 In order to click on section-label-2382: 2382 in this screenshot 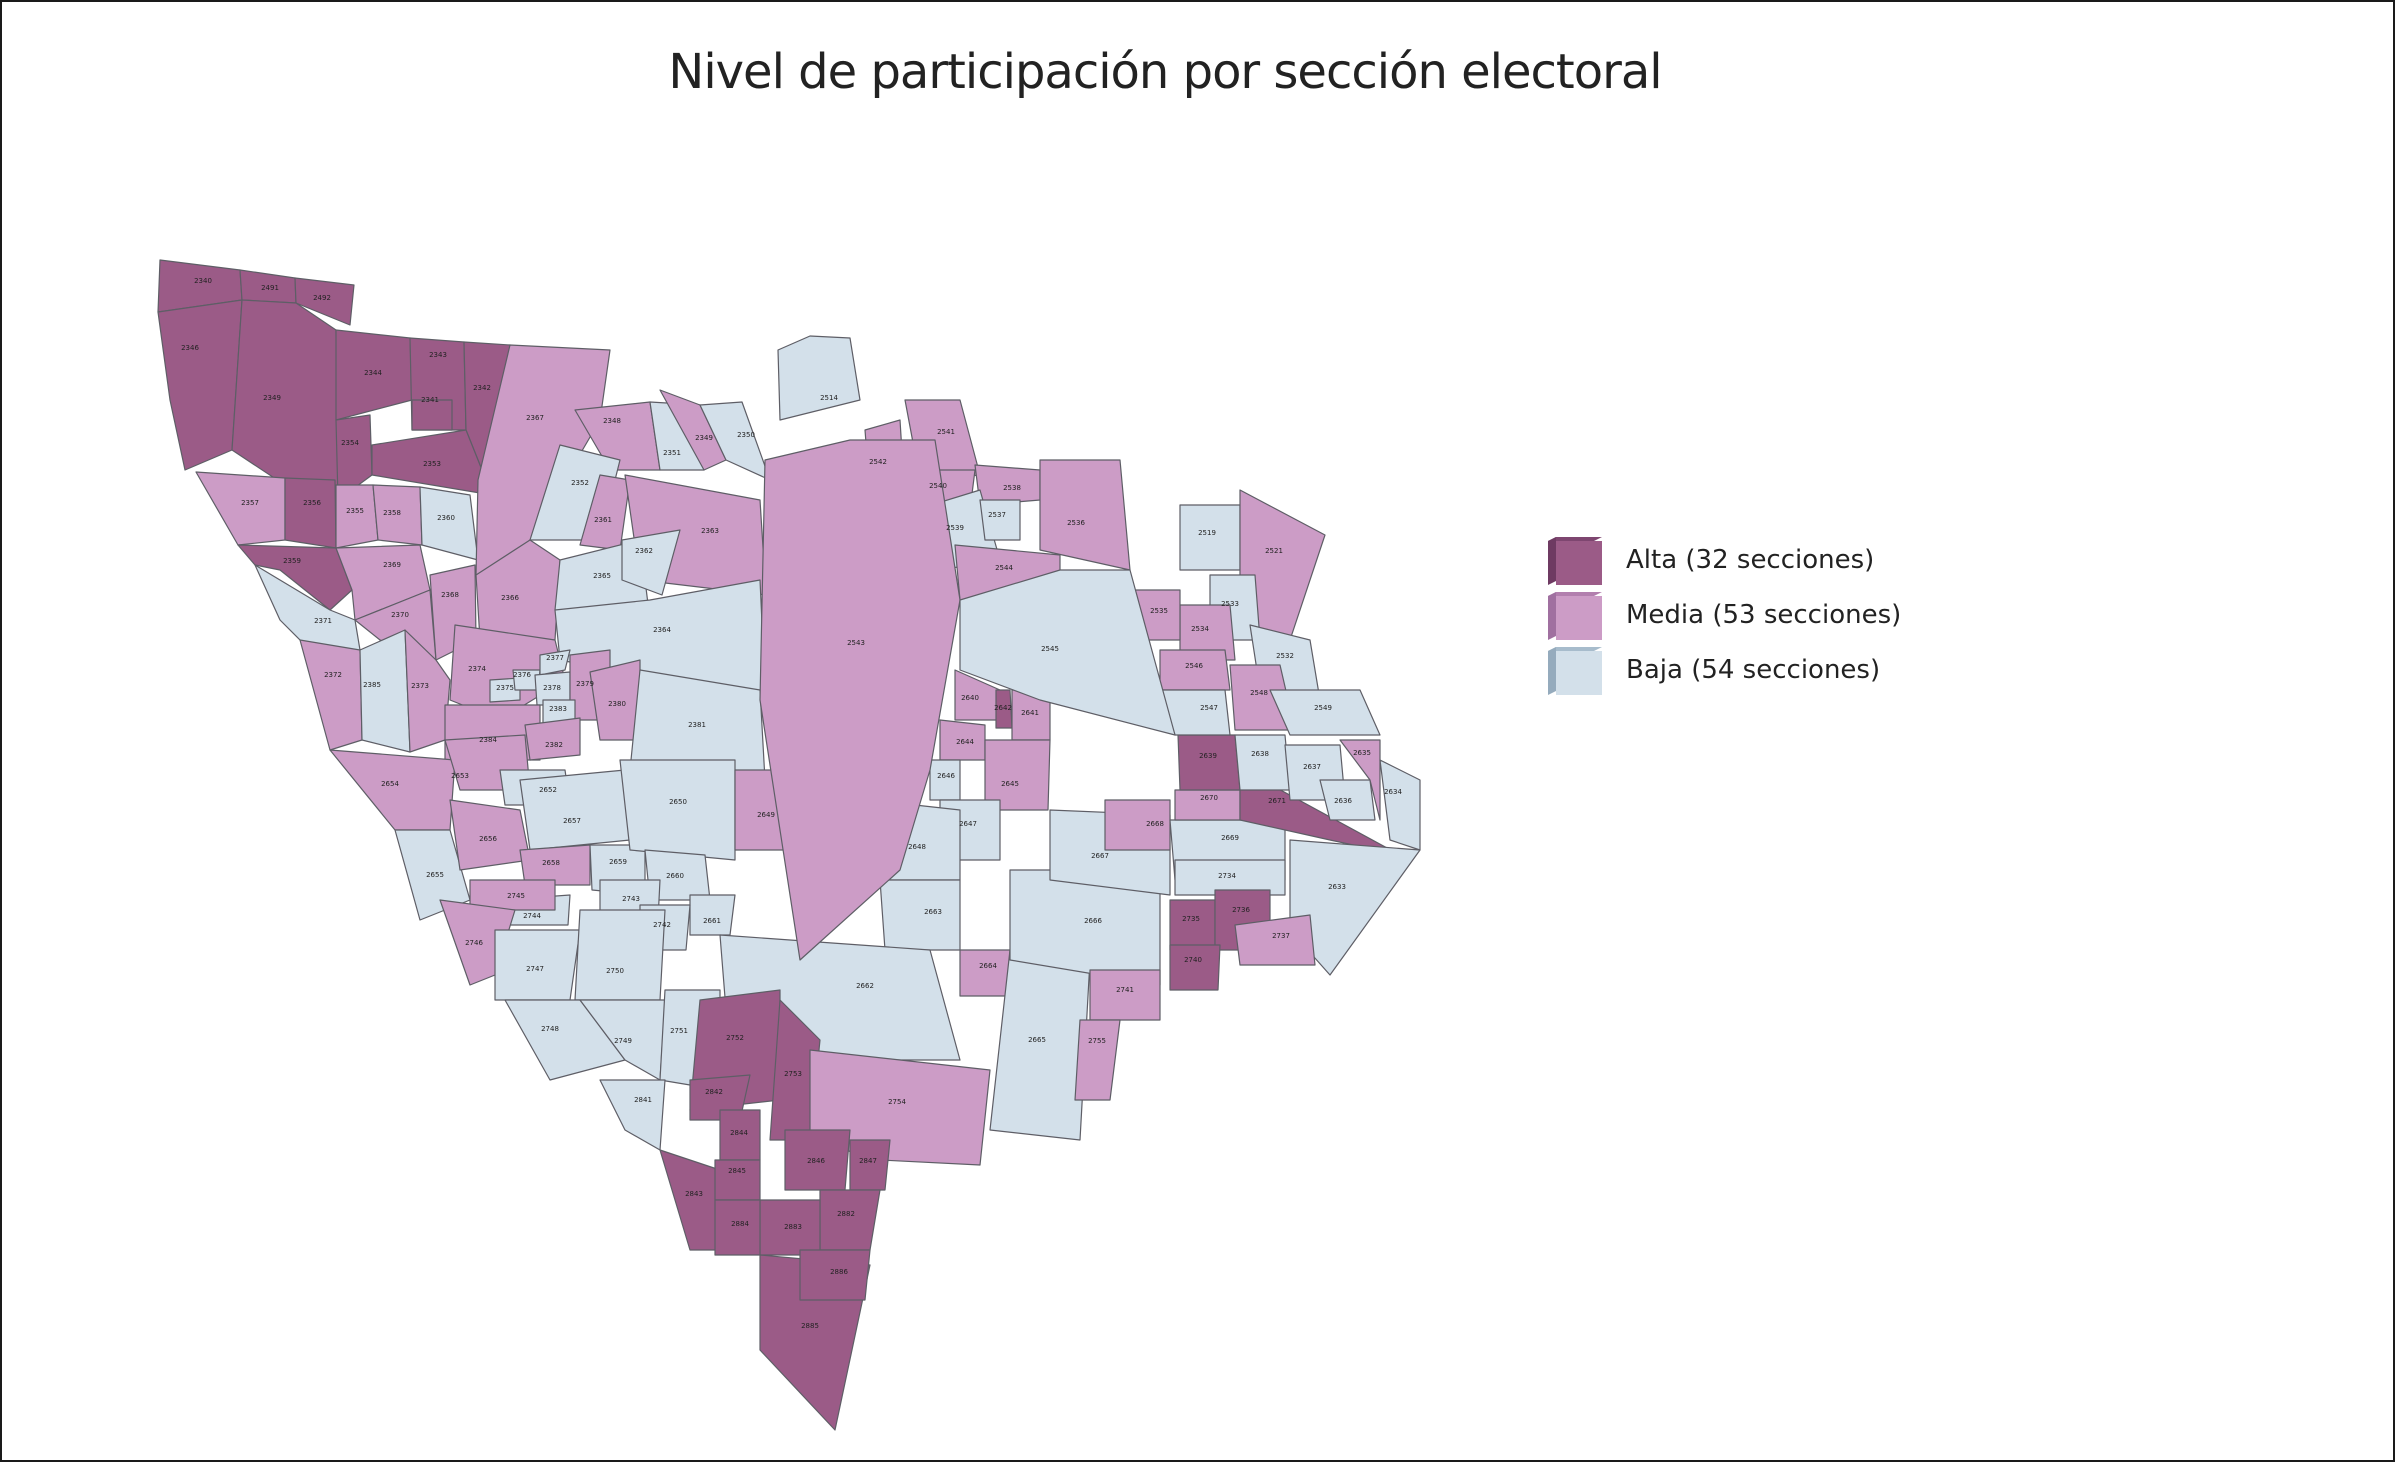, I will do `click(554, 745)`.